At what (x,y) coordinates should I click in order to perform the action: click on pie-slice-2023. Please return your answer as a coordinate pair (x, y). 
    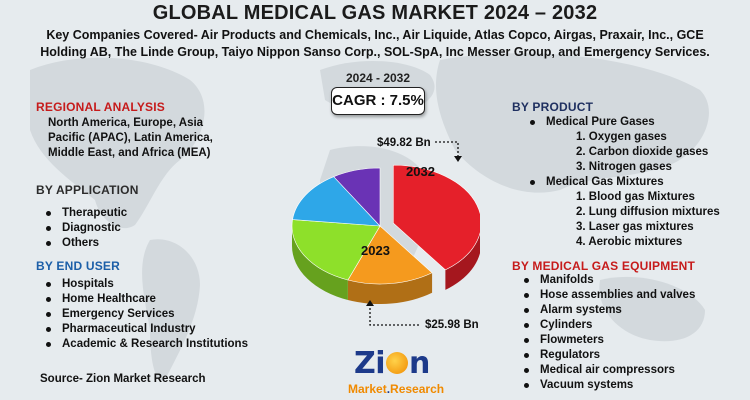
    Looking at the image, I should click on (336, 250).